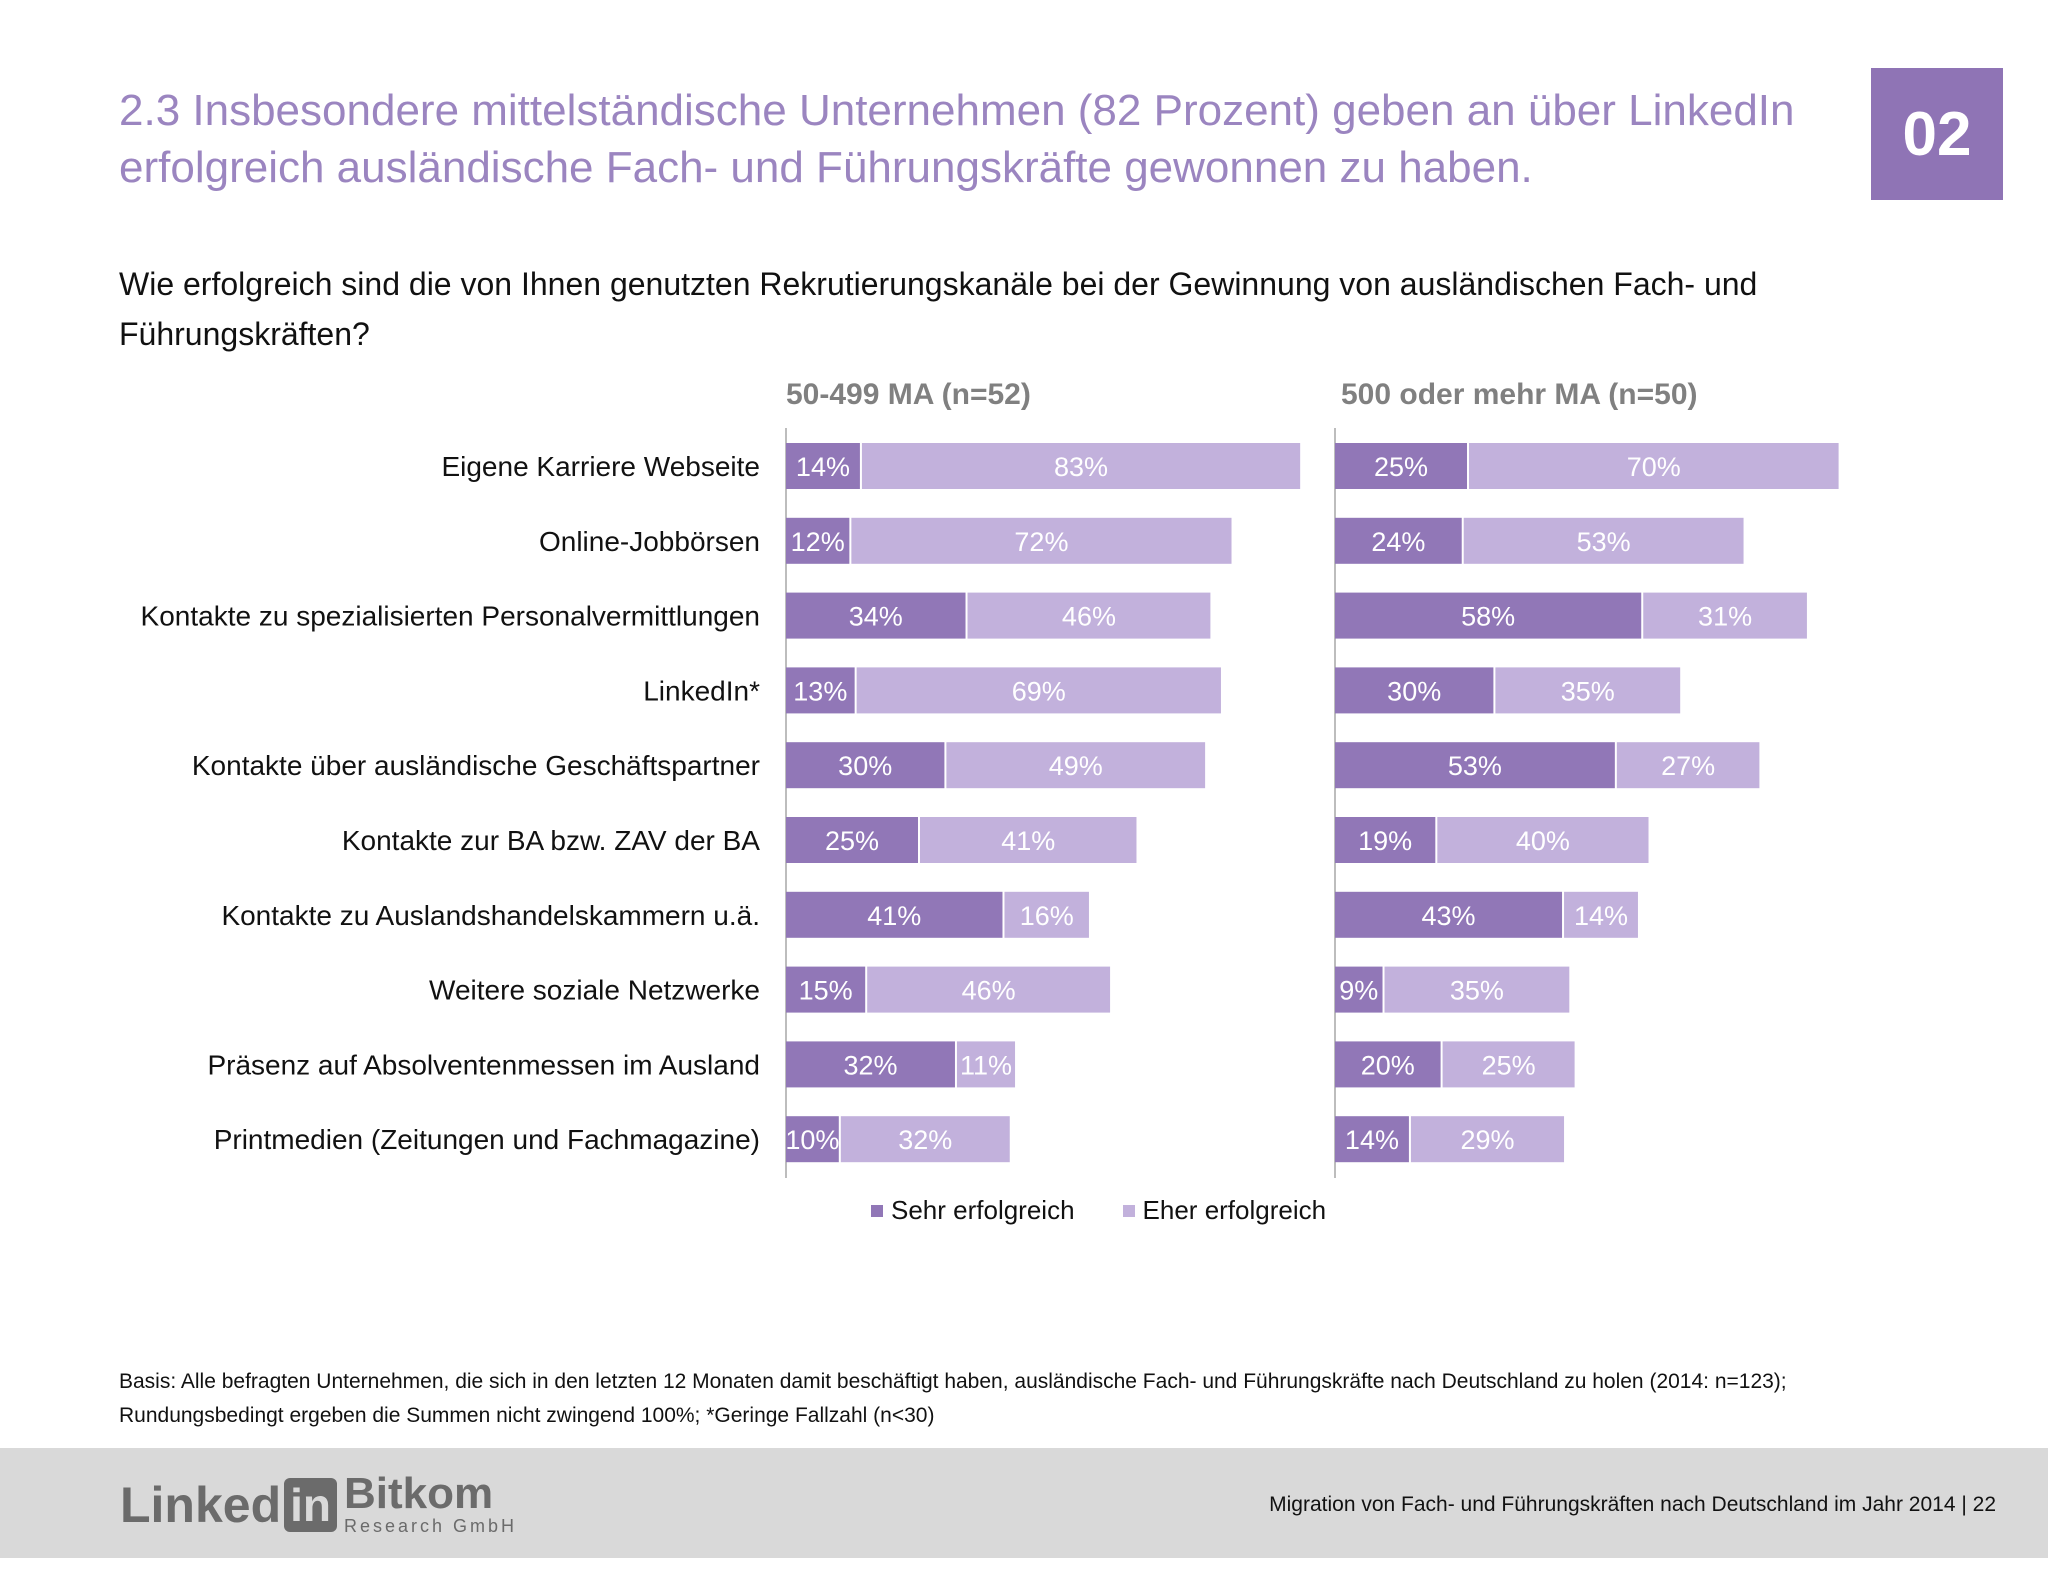  I want to click on category-label: Präsenz auf Absolventenmessen im Ausland, so click(483, 1064).